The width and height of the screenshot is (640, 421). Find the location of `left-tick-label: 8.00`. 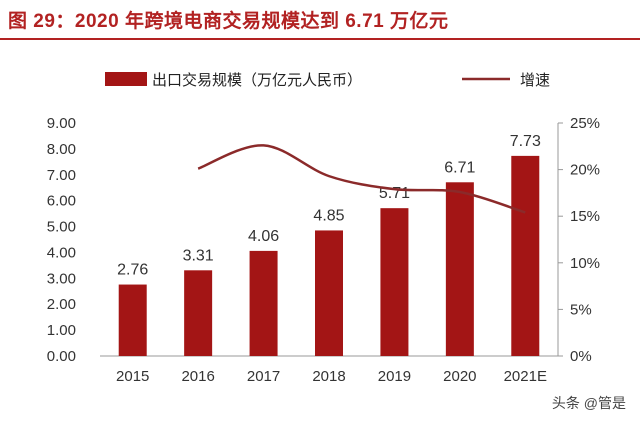

left-tick-label: 8.00 is located at coordinates (61, 149).